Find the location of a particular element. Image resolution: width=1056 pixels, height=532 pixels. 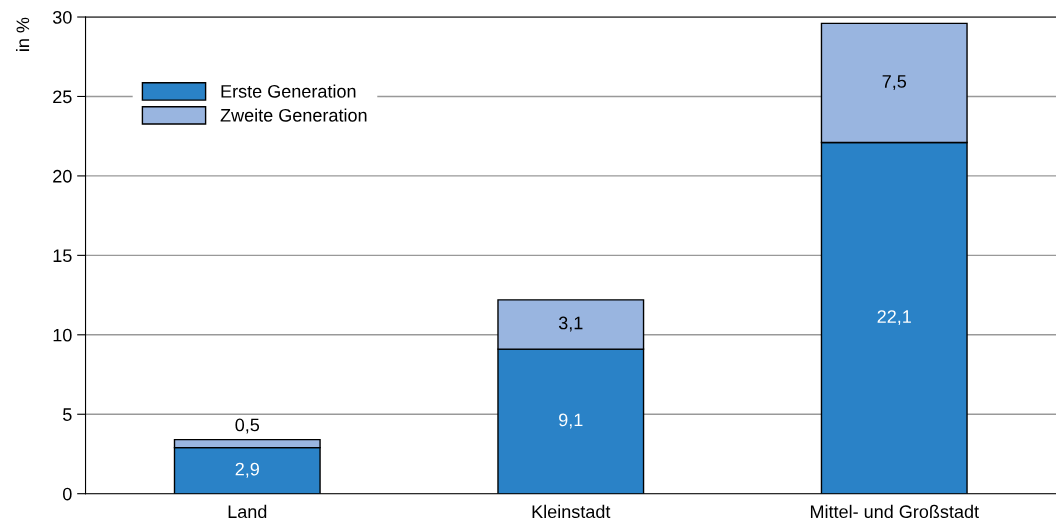

data-label: 22,1 is located at coordinates (894, 318).